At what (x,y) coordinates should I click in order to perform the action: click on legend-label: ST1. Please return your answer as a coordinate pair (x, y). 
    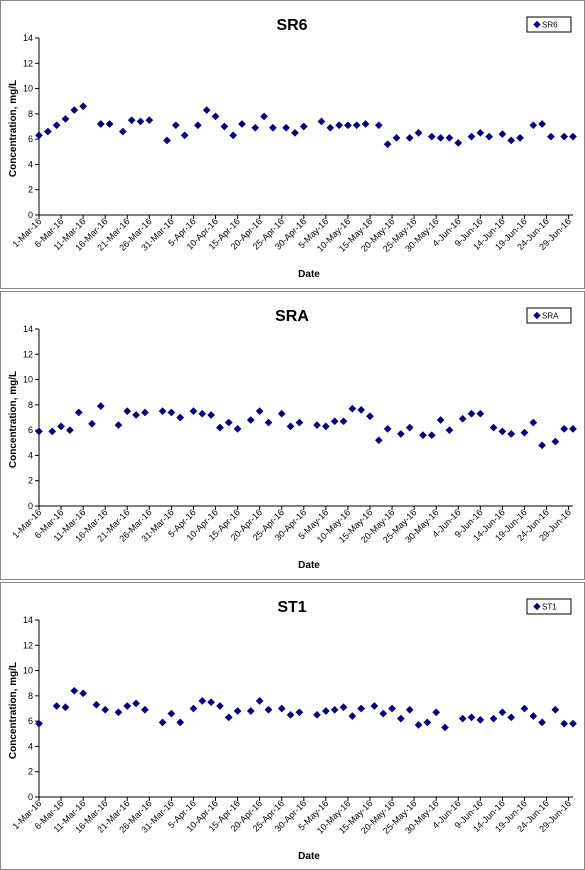
    Looking at the image, I should click on (549, 607).